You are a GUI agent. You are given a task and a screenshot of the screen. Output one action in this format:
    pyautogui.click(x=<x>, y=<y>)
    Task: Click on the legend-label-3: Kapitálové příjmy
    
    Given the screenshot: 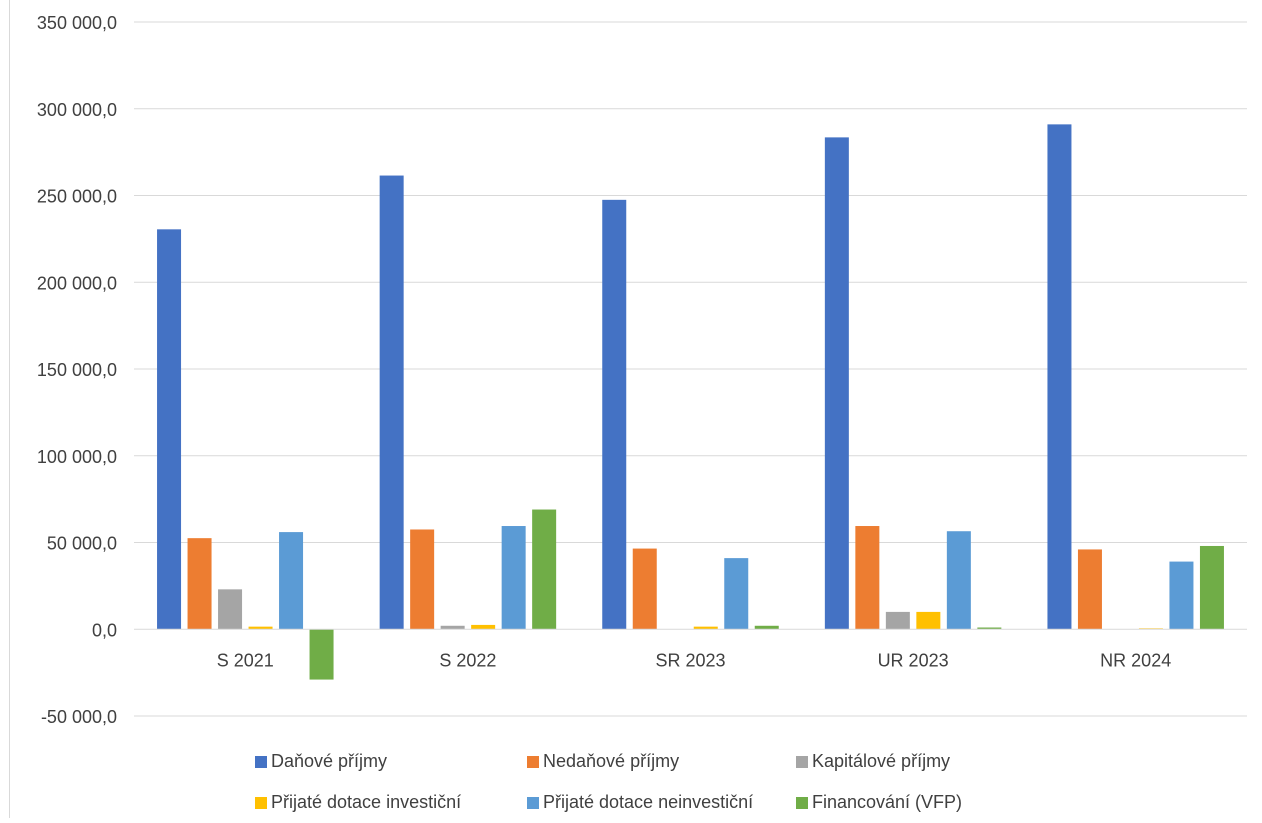 What is the action you would take?
    pyautogui.click(x=881, y=761)
    